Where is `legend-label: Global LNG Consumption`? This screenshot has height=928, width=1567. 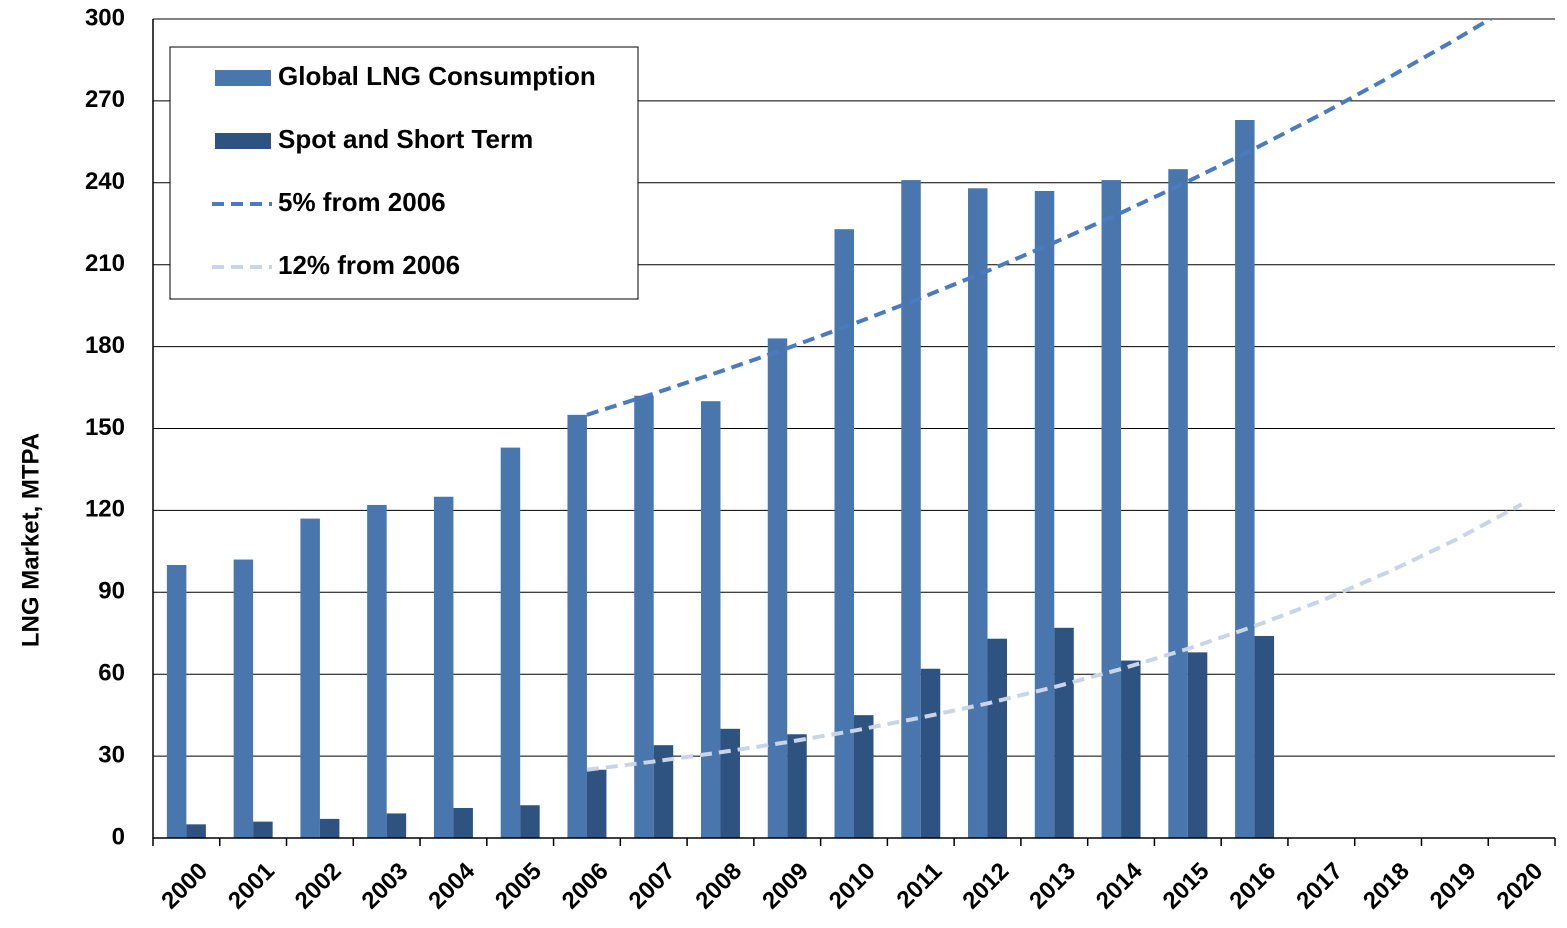
legend-label: Global LNG Consumption is located at coordinates (437, 76).